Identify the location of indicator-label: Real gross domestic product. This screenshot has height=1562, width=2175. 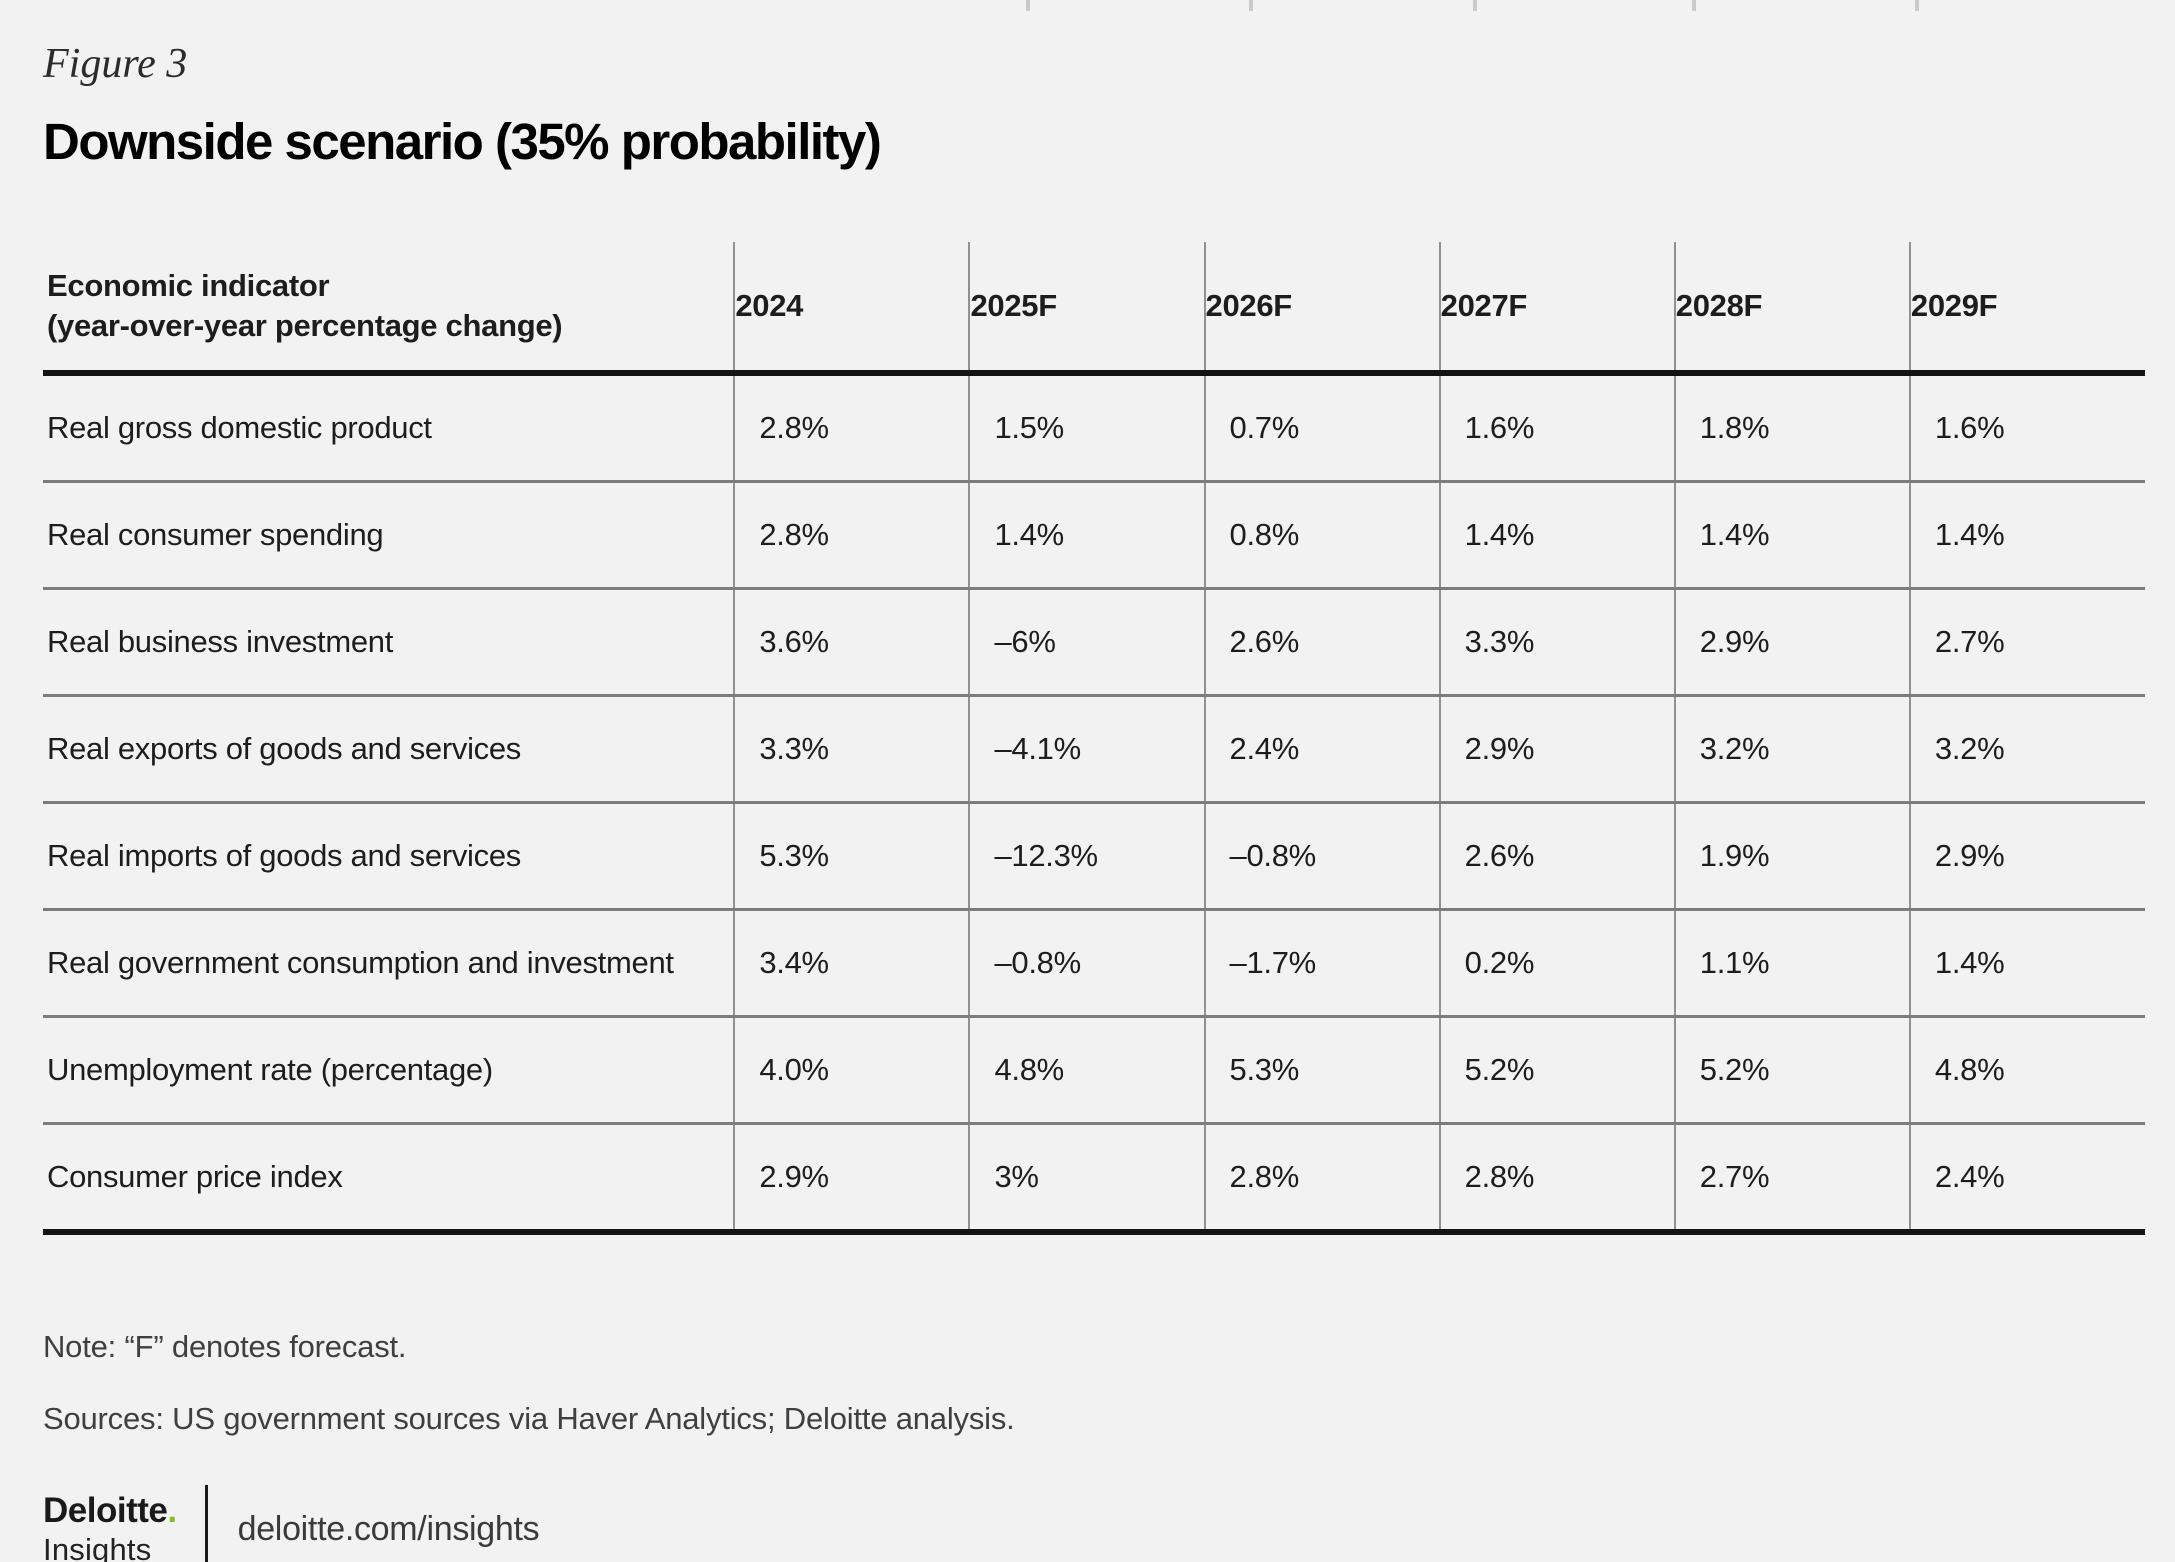
(389, 428).